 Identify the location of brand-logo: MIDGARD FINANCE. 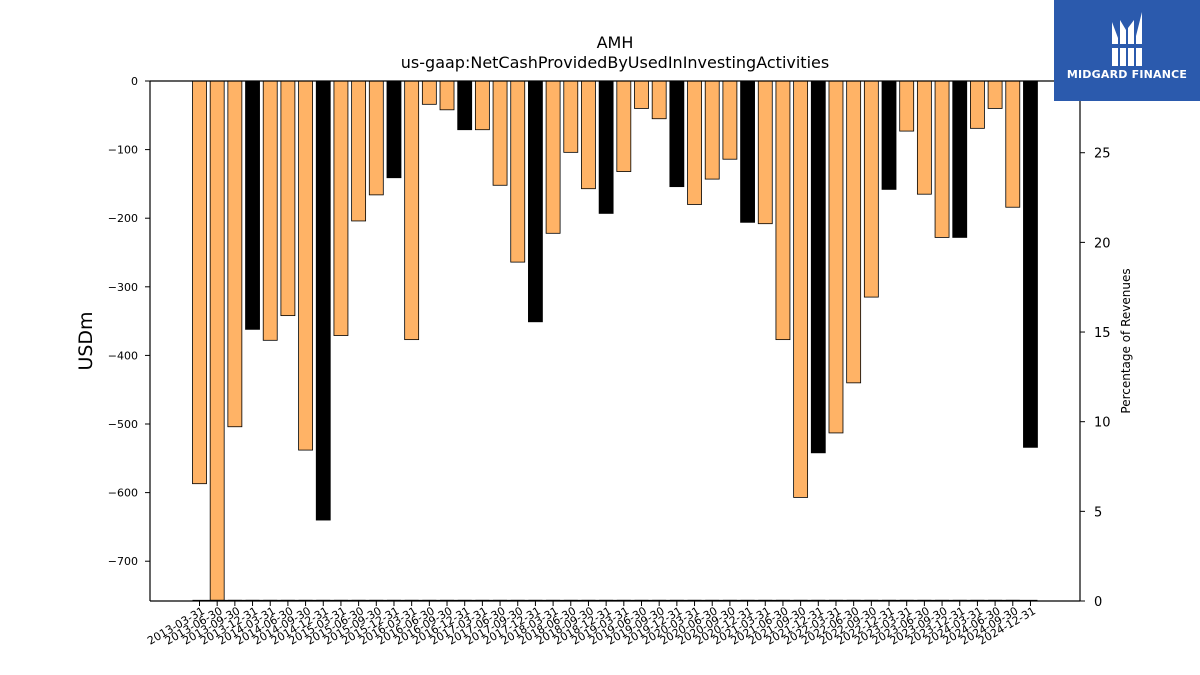
(1127, 50).